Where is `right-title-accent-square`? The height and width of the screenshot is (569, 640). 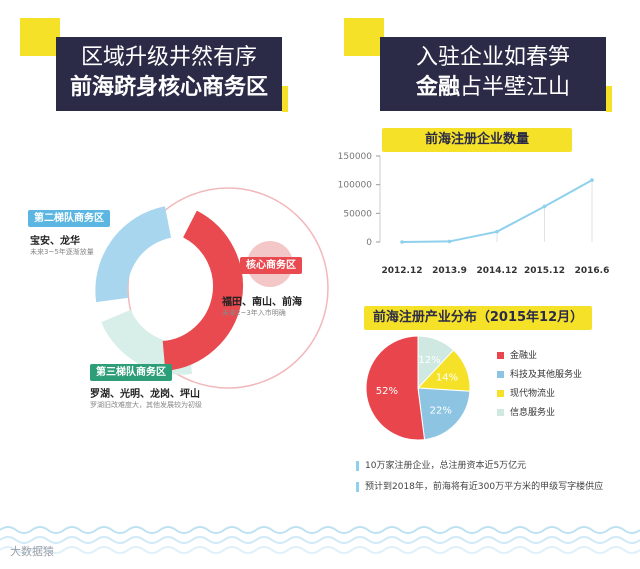 right-title-accent-square is located at coordinates (364, 37).